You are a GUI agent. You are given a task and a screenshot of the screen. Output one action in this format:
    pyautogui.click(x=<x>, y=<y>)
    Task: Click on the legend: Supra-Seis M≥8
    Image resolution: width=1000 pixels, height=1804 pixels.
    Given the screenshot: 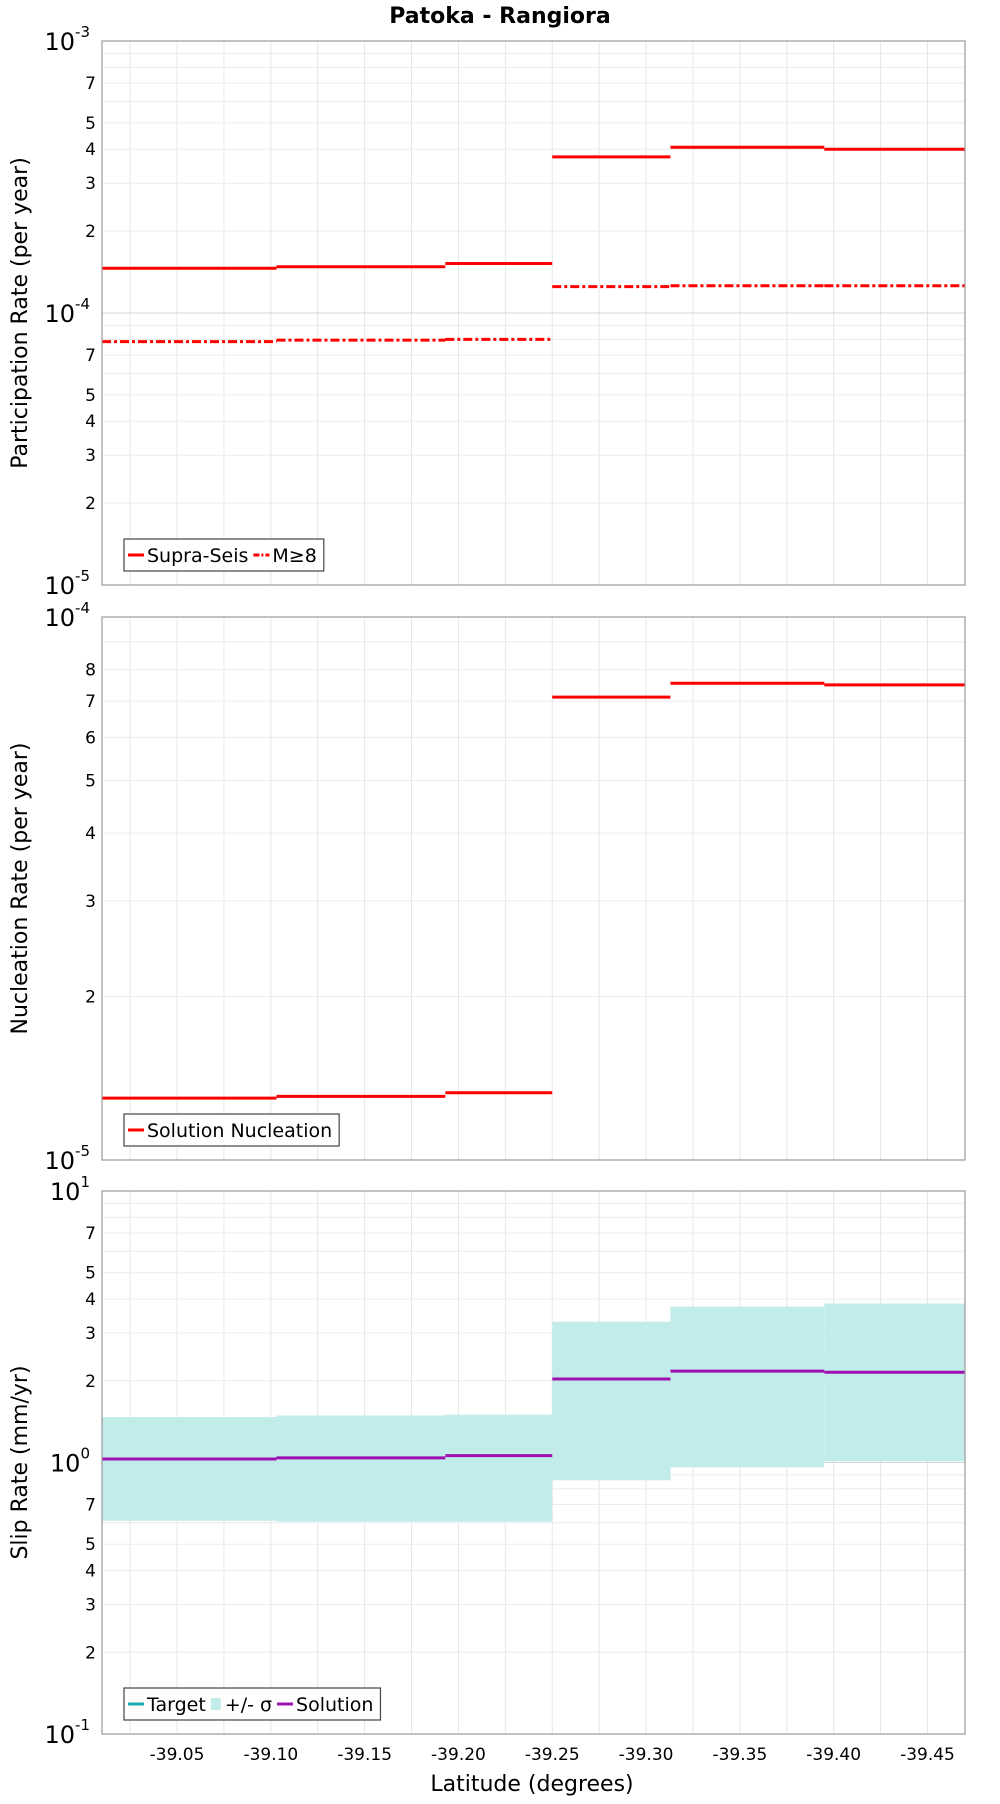 What is the action you would take?
    pyautogui.click(x=224, y=555)
    